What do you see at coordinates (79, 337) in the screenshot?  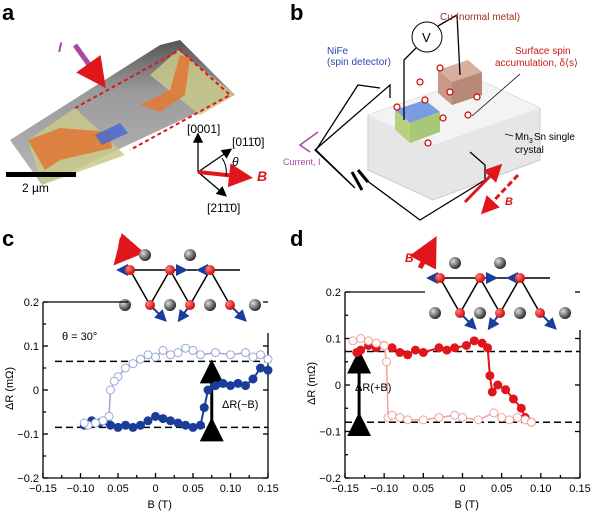 I see `theta-note: θ = 30°` at bounding box center [79, 337].